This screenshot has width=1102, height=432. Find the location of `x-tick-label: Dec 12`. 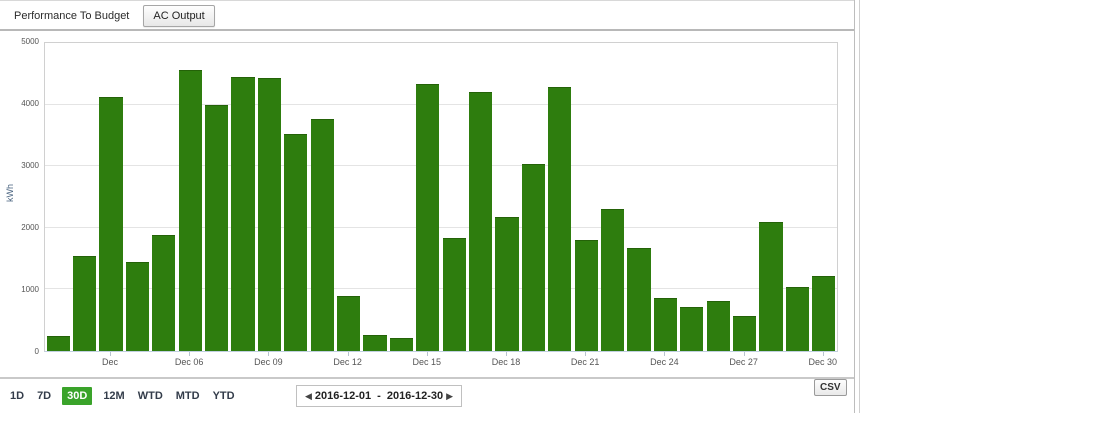

x-tick-label: Dec 12 is located at coordinates (347, 362).